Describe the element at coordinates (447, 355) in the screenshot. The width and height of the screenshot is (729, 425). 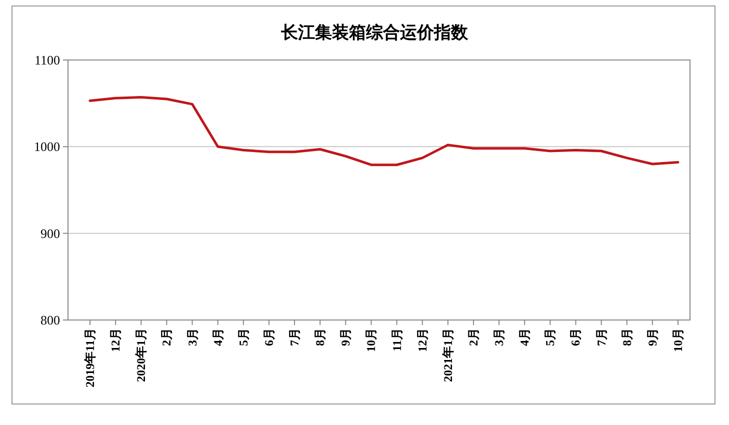
I see `x-tick-label: 2021年1月` at that location.